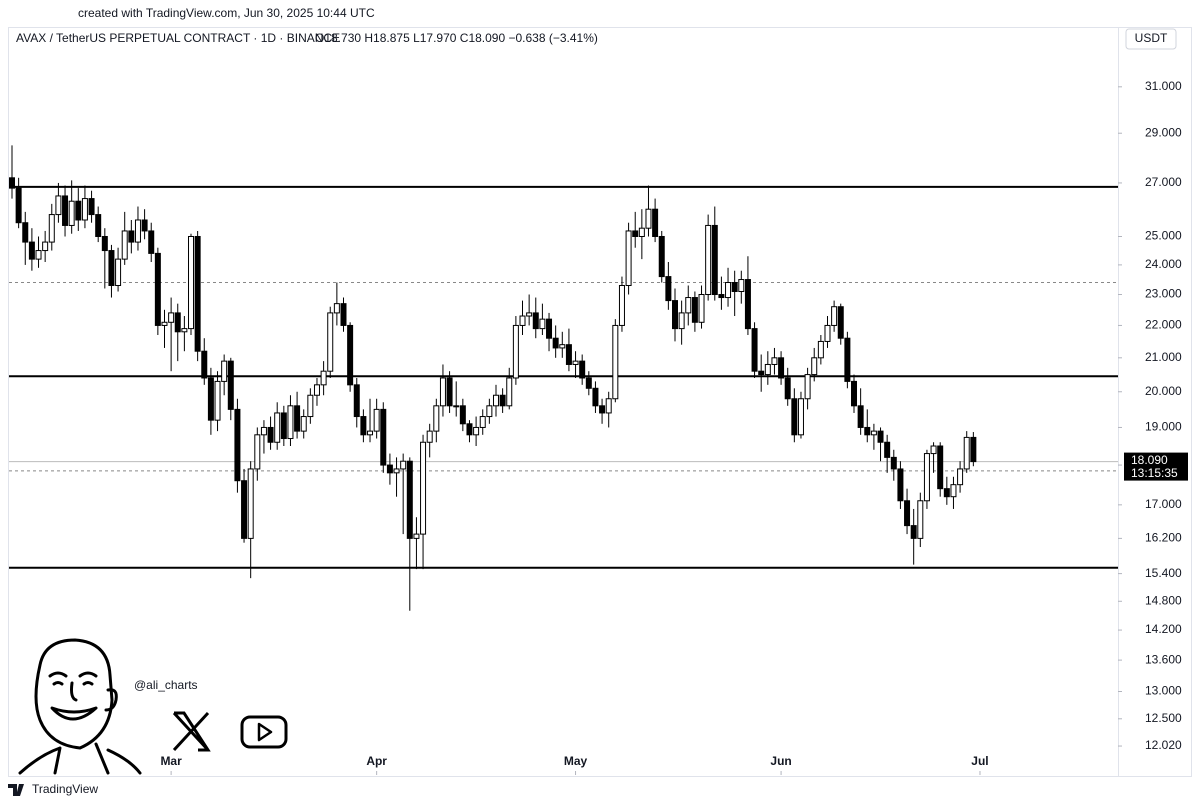 The width and height of the screenshot is (1200, 805). Describe the element at coordinates (80, 706) in the screenshot. I see `avatar` at that location.